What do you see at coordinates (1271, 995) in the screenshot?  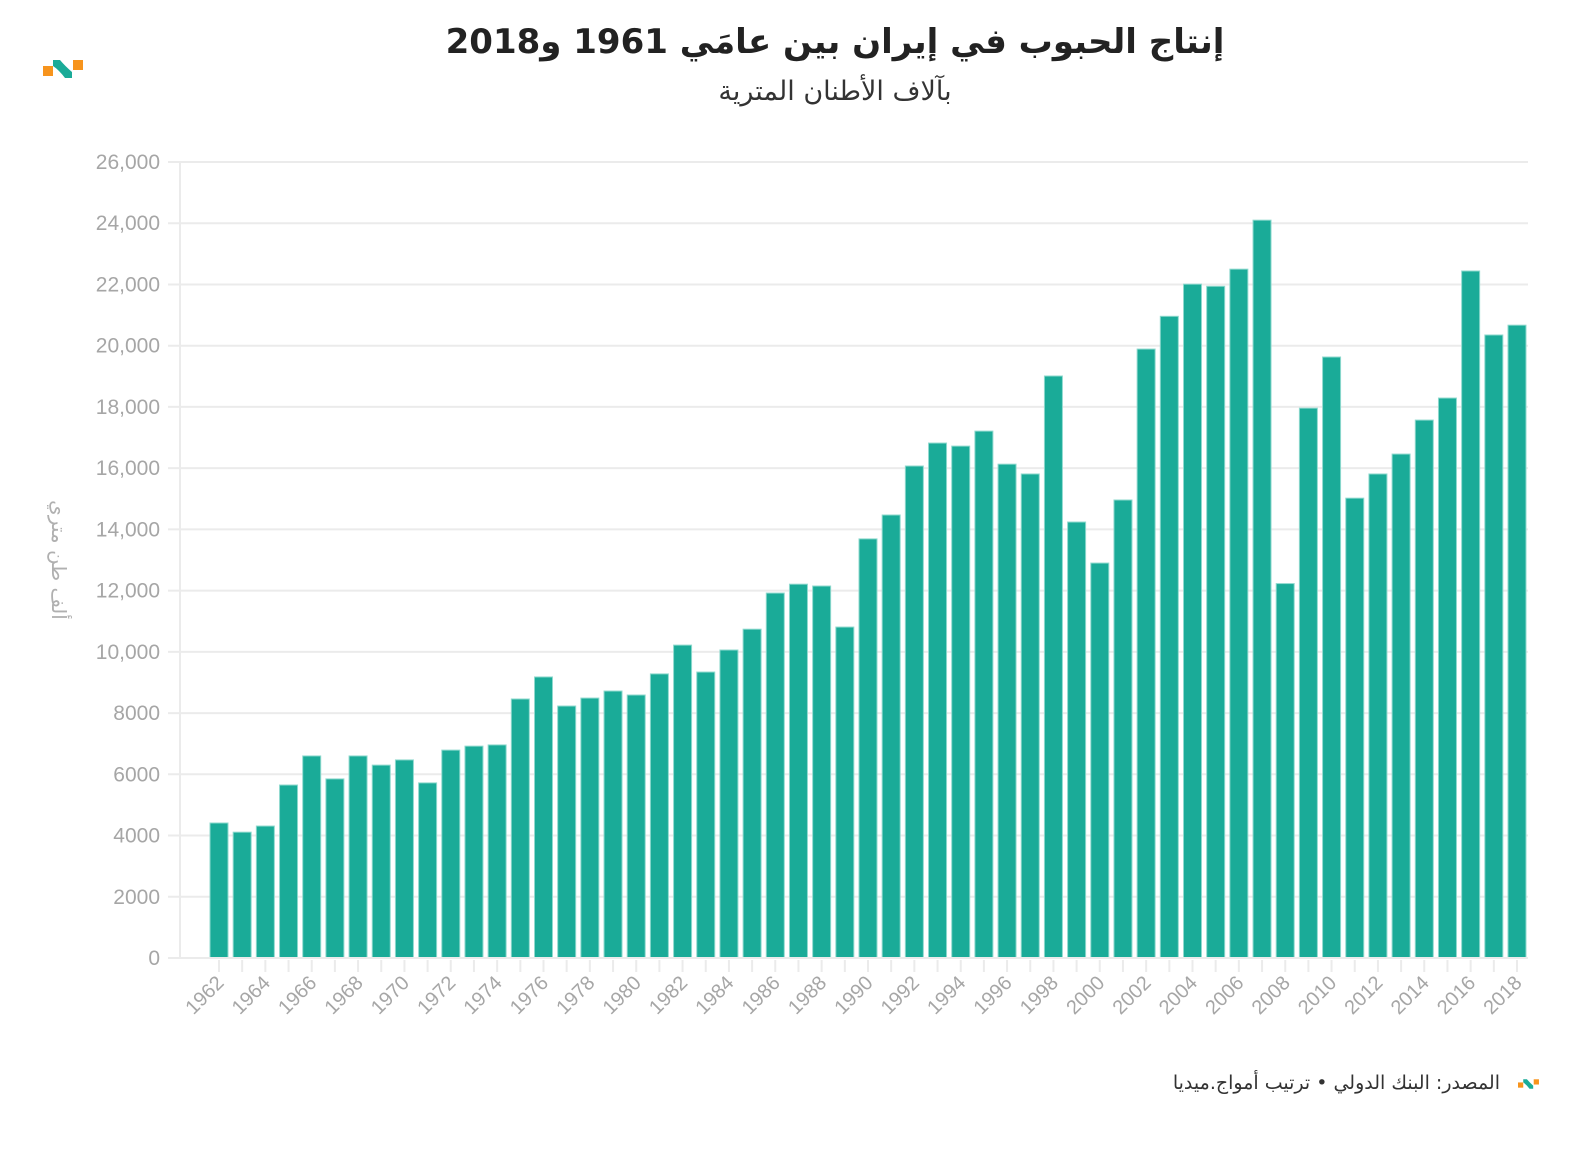 I see `x-tick-label: 2008` at bounding box center [1271, 995].